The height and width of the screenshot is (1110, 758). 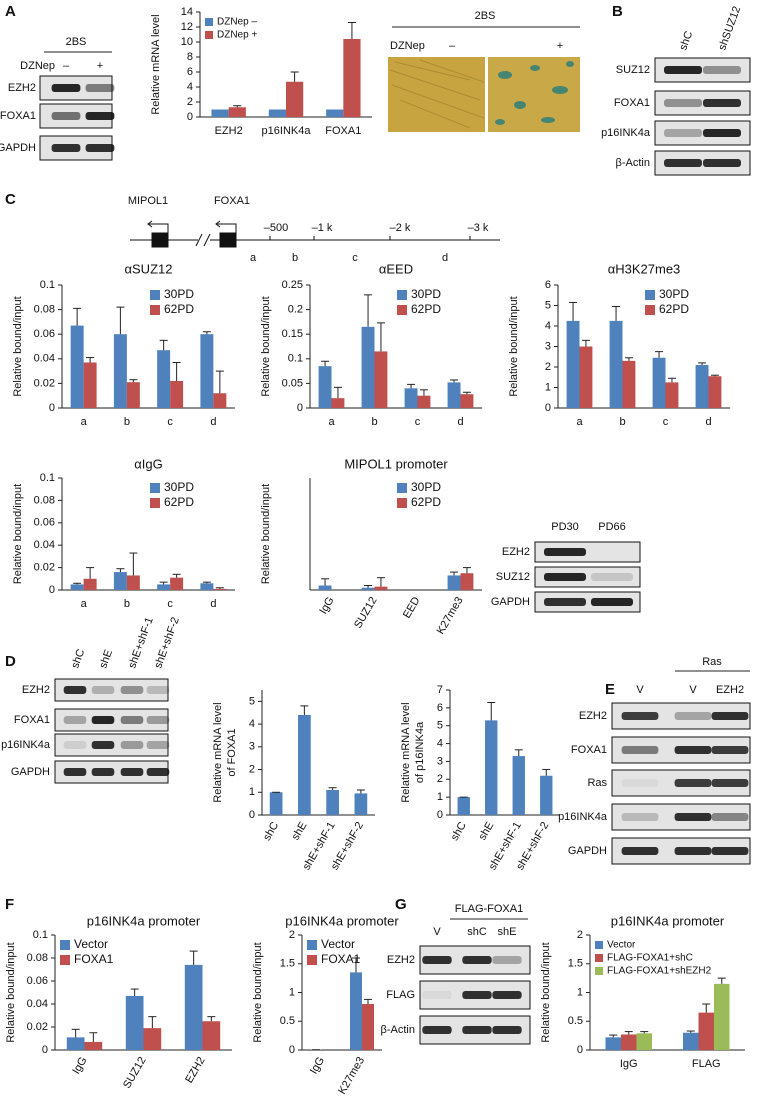 I want to click on panel-label: D, so click(x=10, y=661).